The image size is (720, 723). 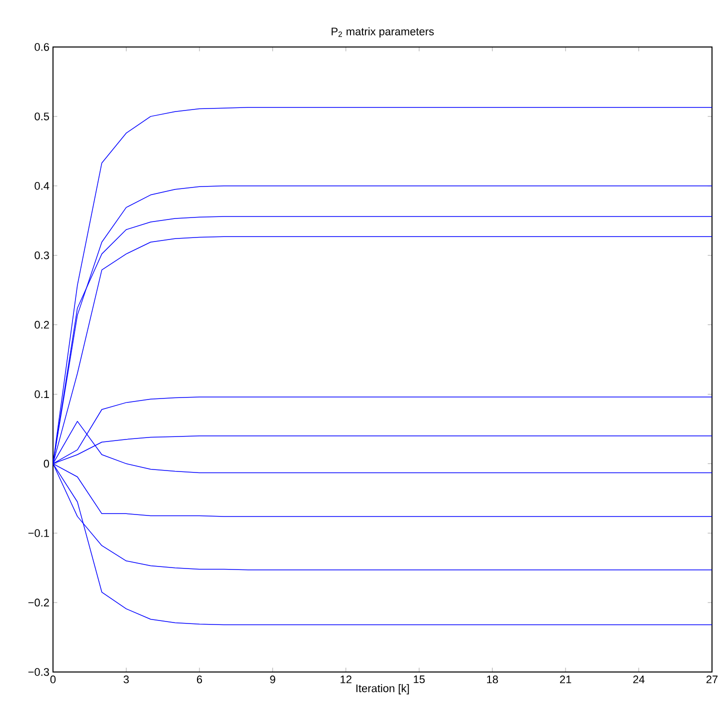 I want to click on x-tick-label: 15, so click(x=419, y=680).